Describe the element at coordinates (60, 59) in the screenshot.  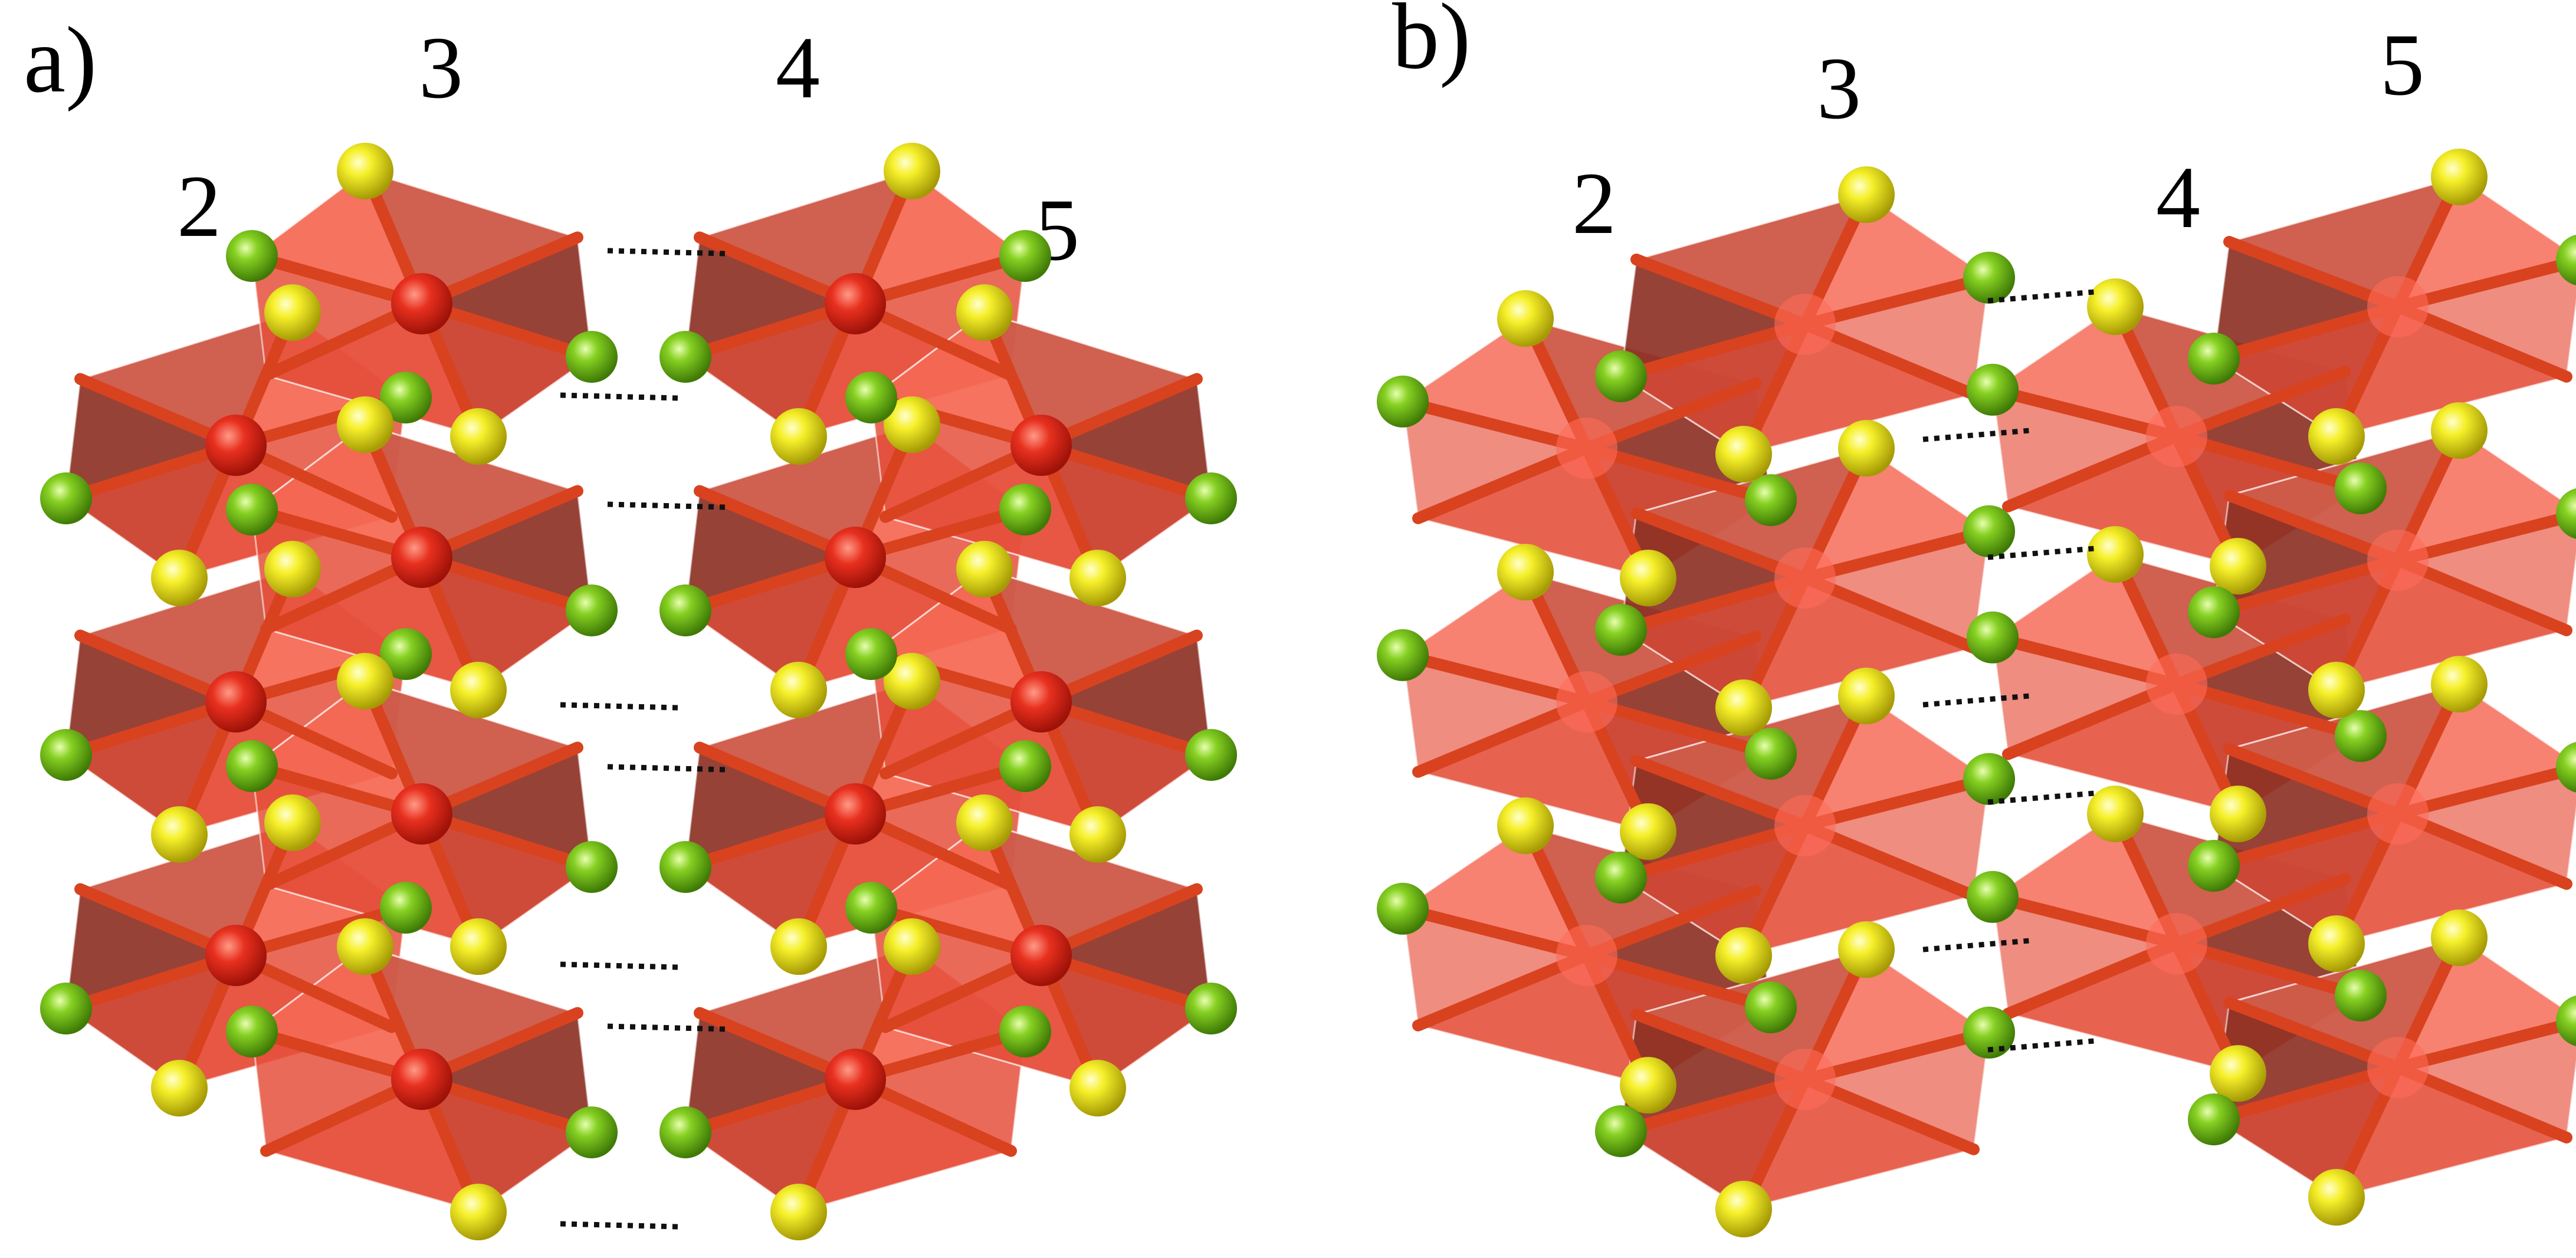
I see `panel-label-a: a)` at that location.